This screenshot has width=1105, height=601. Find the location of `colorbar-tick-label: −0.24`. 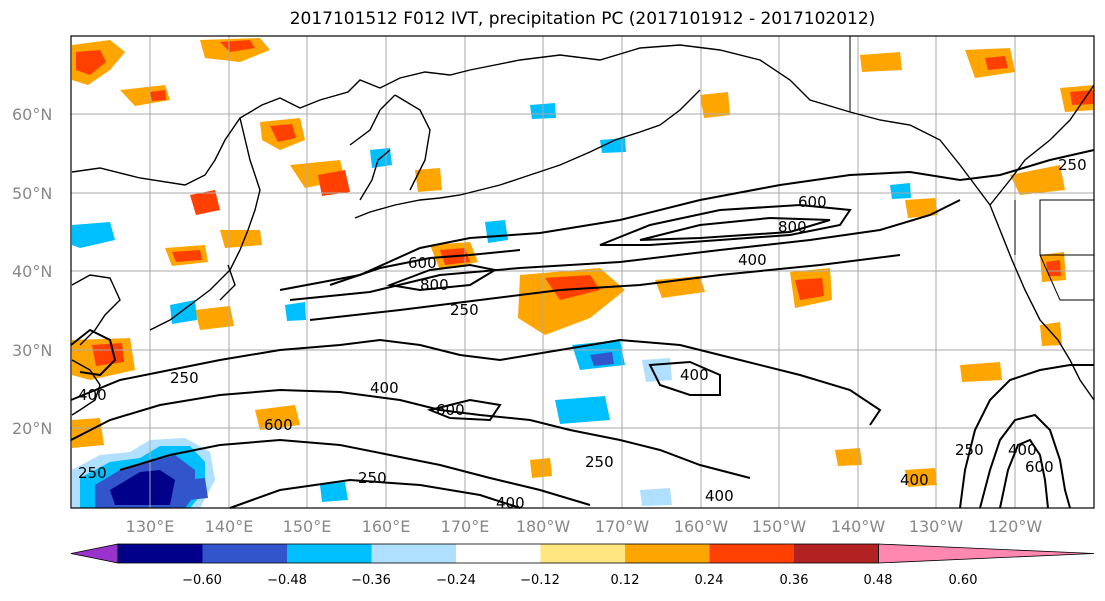

colorbar-tick-label: −0.24 is located at coordinates (456, 580).